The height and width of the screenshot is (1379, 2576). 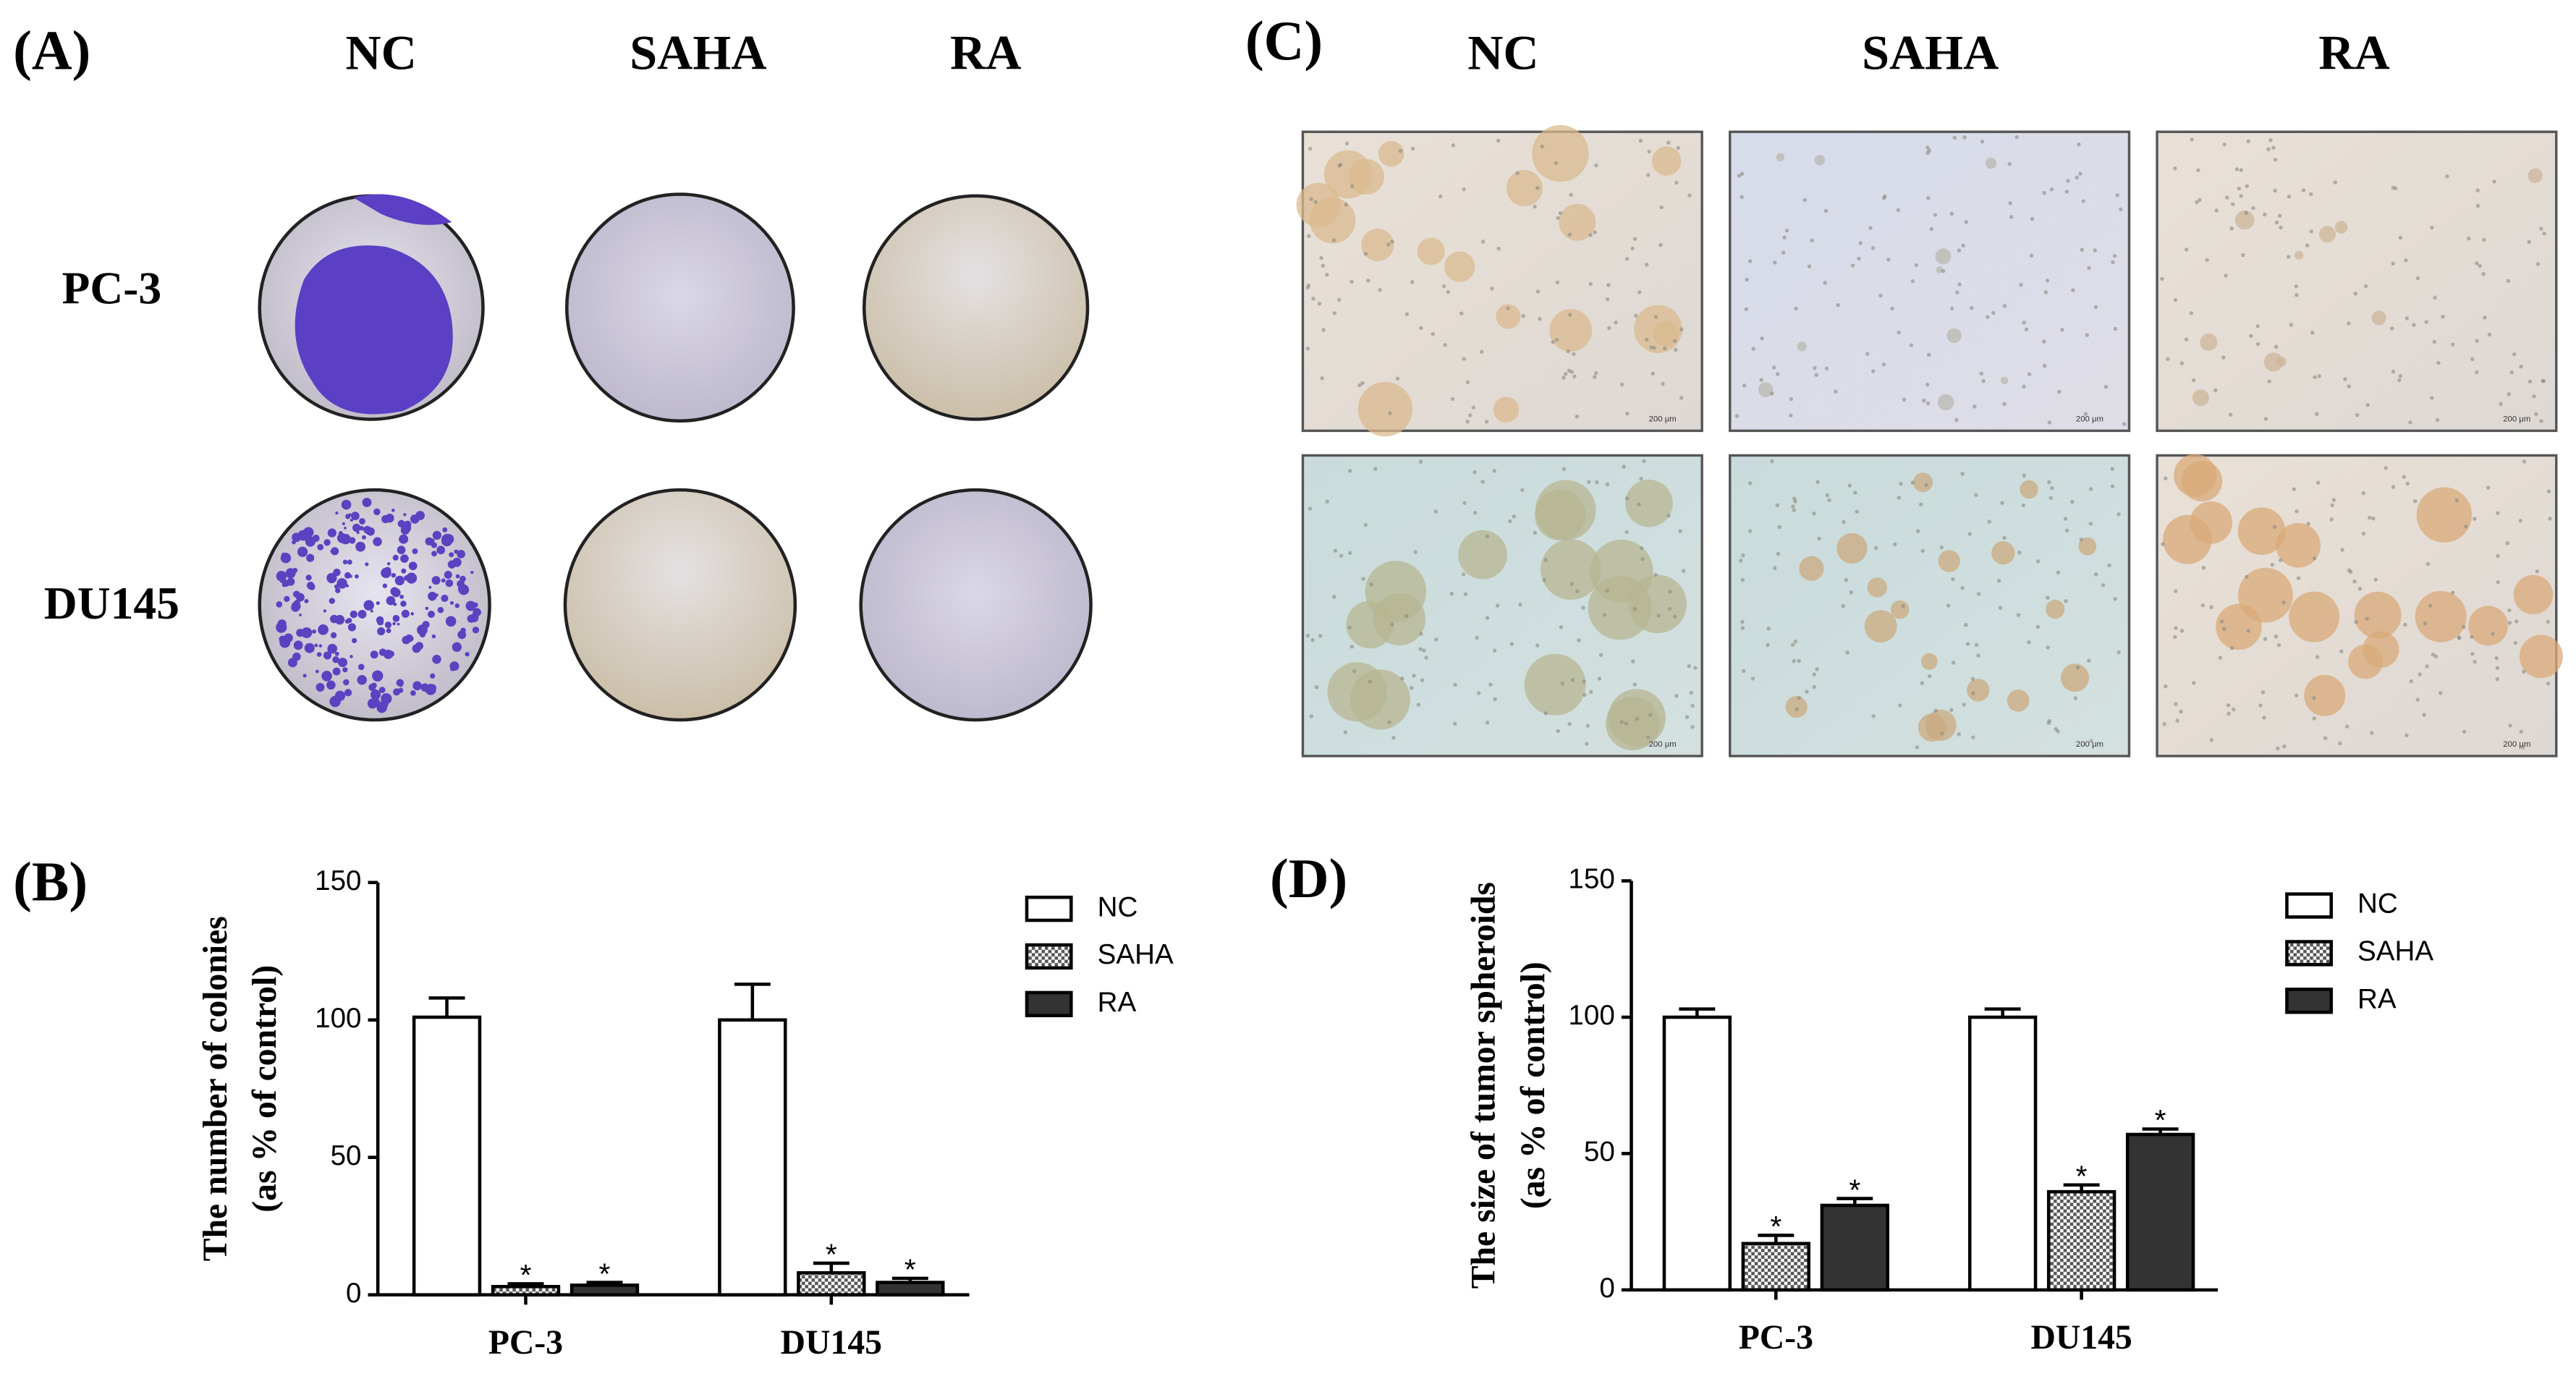 I want to click on row-label: PC-3, so click(x=112, y=287).